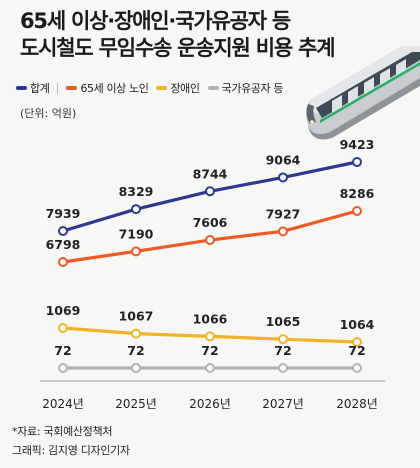 This screenshot has height=468, width=420. Describe the element at coordinates (282, 350) in the screenshot. I see `data-label-s3-3: 72` at that location.